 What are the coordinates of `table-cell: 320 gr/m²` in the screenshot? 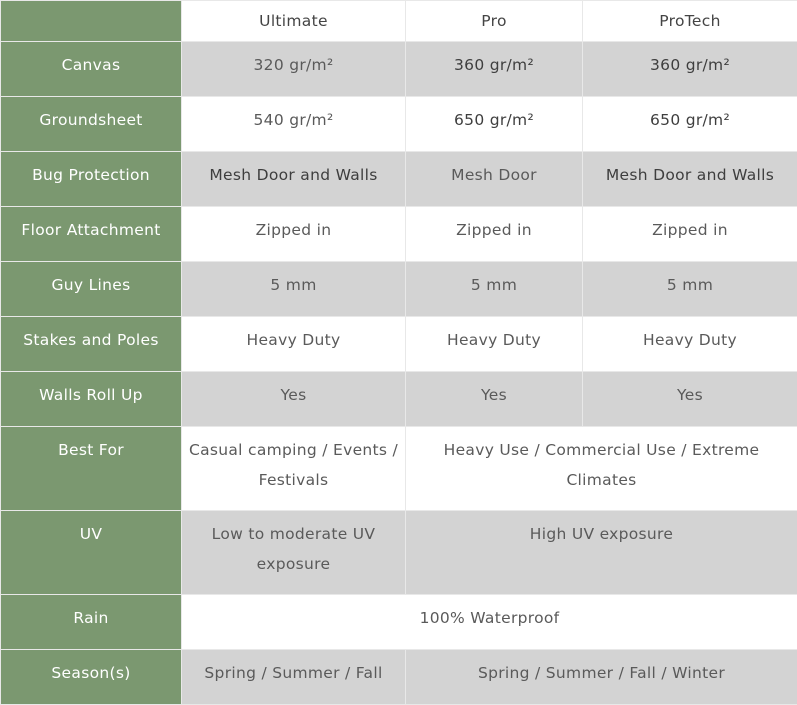 It's located at (294, 69).